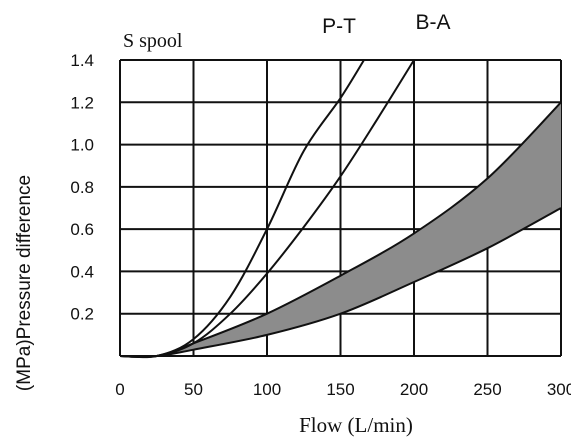  Describe the element at coordinates (193, 389) in the screenshot. I see `x-tick-label: 50` at that location.